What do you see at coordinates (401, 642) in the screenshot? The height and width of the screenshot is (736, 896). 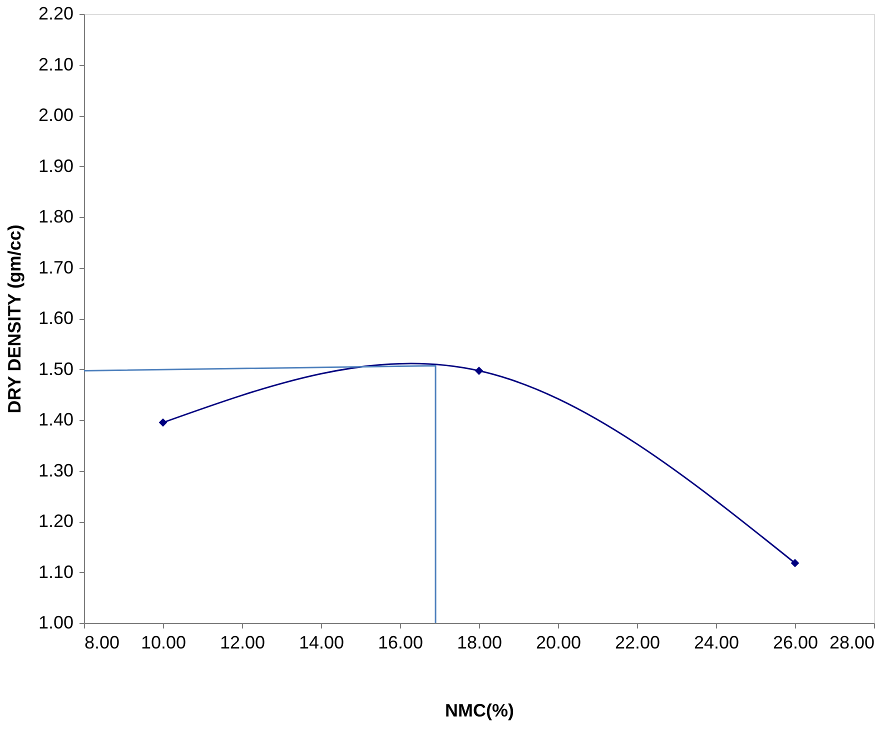 I see `x-tick-label: 16.00` at bounding box center [401, 642].